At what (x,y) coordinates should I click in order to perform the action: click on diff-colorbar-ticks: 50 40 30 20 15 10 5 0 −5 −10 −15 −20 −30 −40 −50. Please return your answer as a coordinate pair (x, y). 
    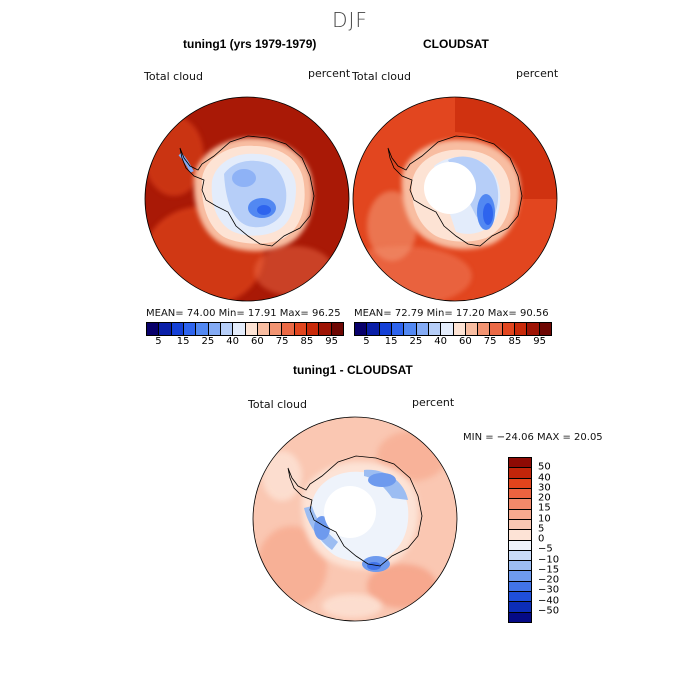
    Looking at the image, I should click on (558, 539).